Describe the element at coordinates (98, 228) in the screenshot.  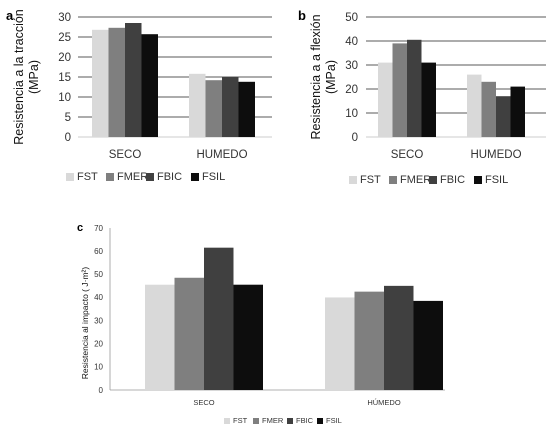
I see `y-tick-label: 70` at that location.